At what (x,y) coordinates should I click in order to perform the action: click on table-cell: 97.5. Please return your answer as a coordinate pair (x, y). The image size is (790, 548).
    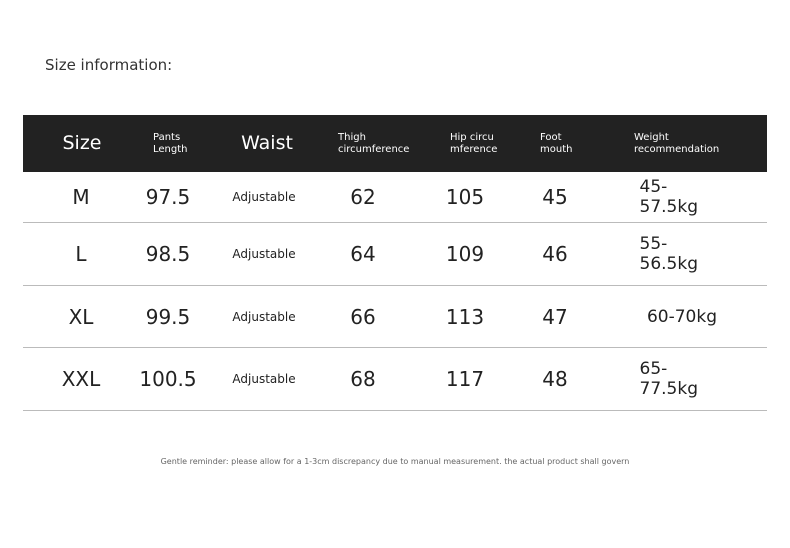
    Looking at the image, I should click on (168, 197).